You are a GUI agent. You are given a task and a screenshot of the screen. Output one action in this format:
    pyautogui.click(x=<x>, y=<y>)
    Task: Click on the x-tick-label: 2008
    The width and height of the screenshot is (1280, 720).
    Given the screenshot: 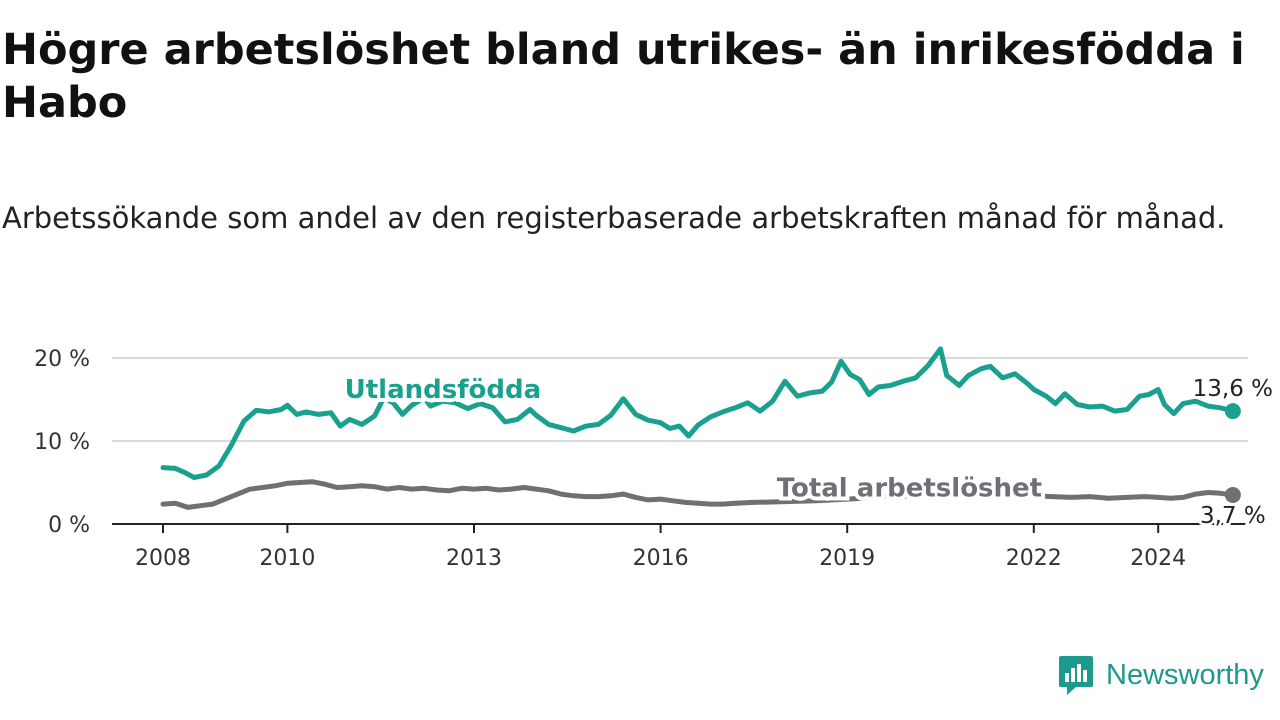 What is the action you would take?
    pyautogui.click(x=163, y=558)
    